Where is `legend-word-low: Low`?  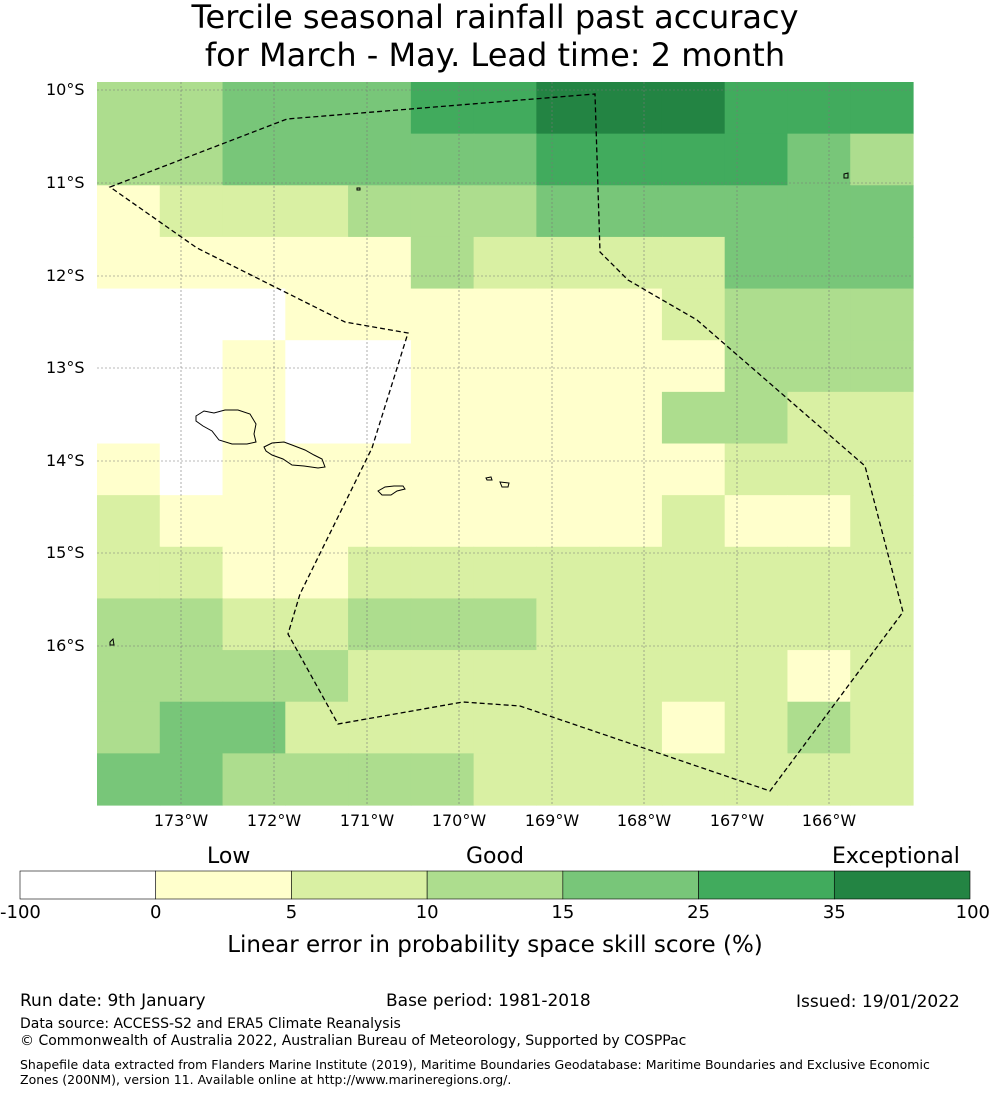
legend-word-low: Low is located at coordinates (229, 856).